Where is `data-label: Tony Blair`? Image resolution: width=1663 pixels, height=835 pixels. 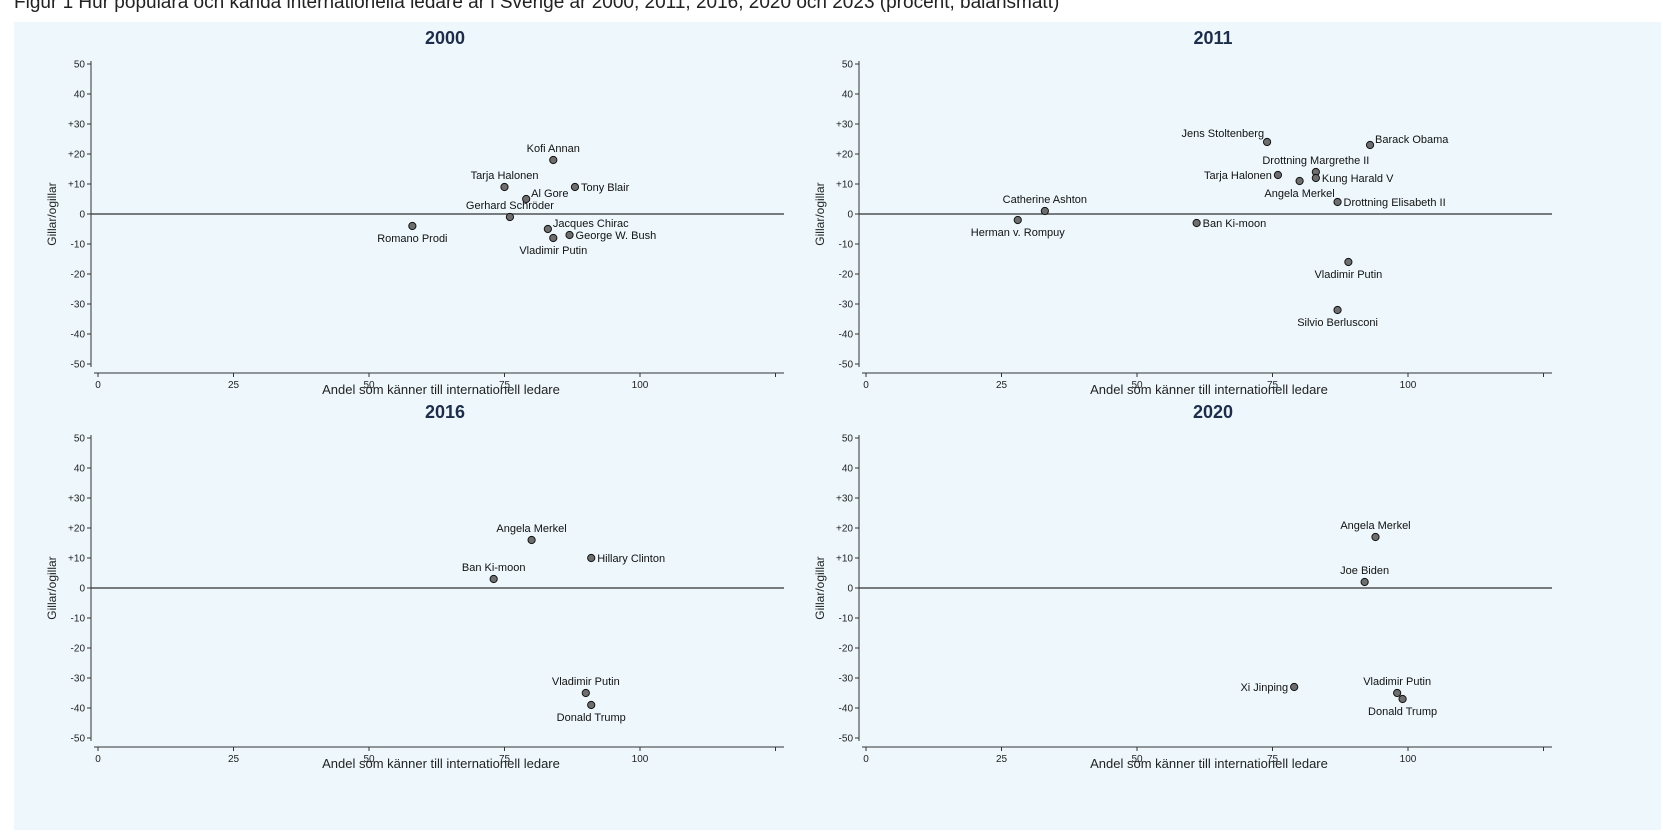 data-label: Tony Blair is located at coordinates (605, 188).